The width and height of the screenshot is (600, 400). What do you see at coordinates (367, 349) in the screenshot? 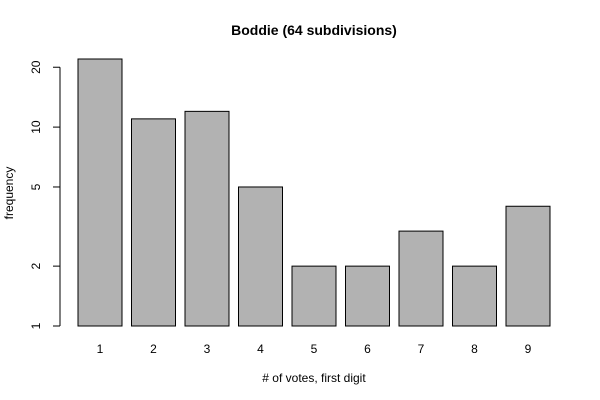
I see `x-tick-label: 6` at bounding box center [367, 349].